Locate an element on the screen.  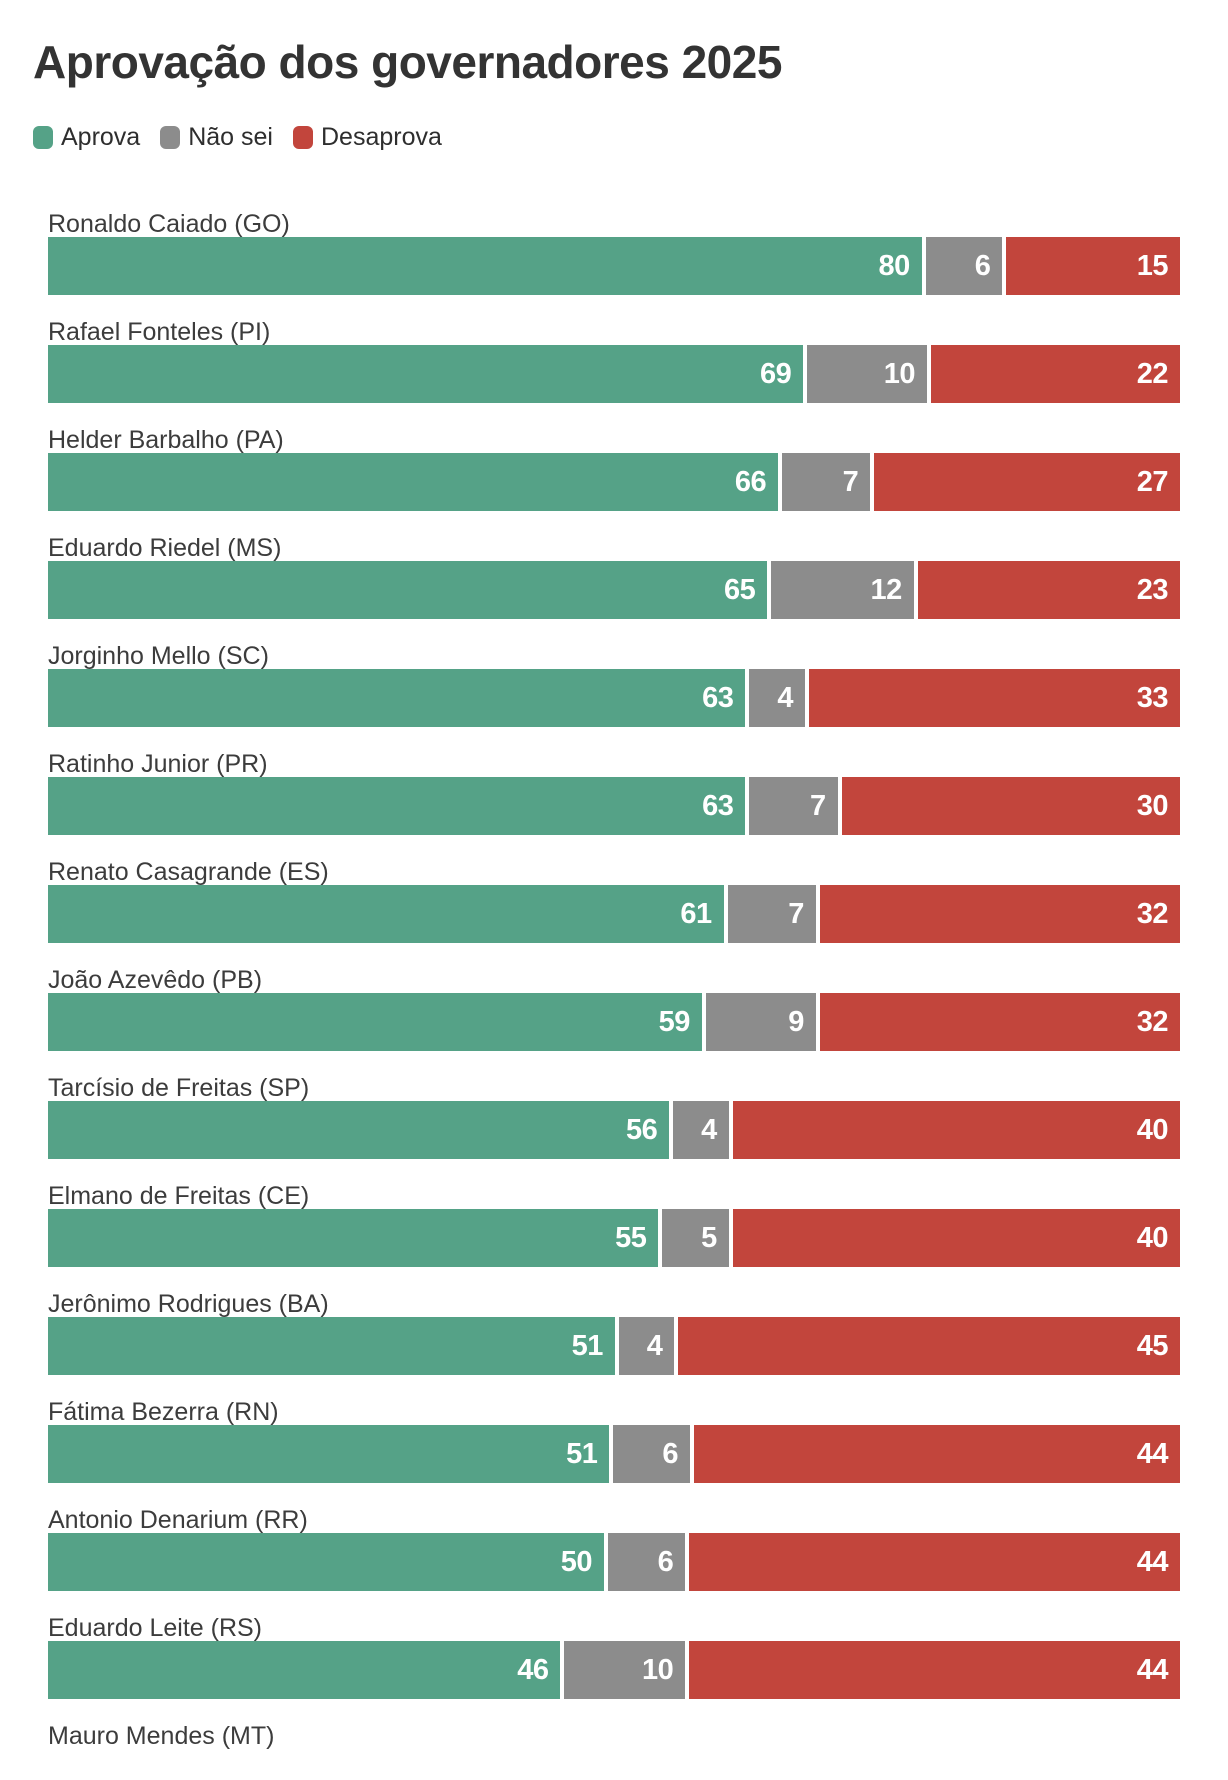
segment-value: 66 is located at coordinates (750, 481).